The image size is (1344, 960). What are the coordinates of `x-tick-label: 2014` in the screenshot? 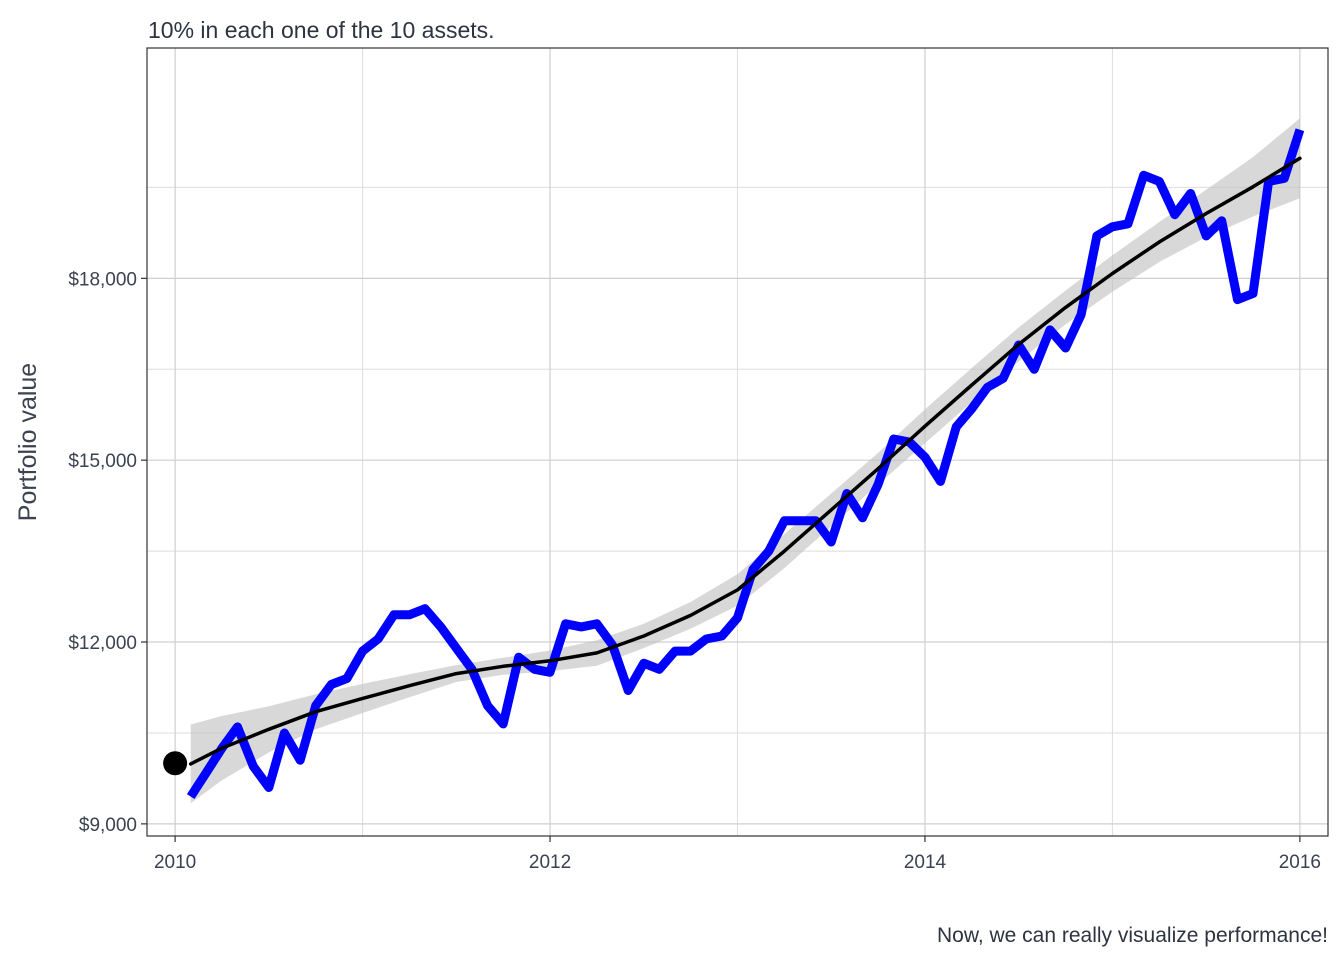 It's located at (925, 862).